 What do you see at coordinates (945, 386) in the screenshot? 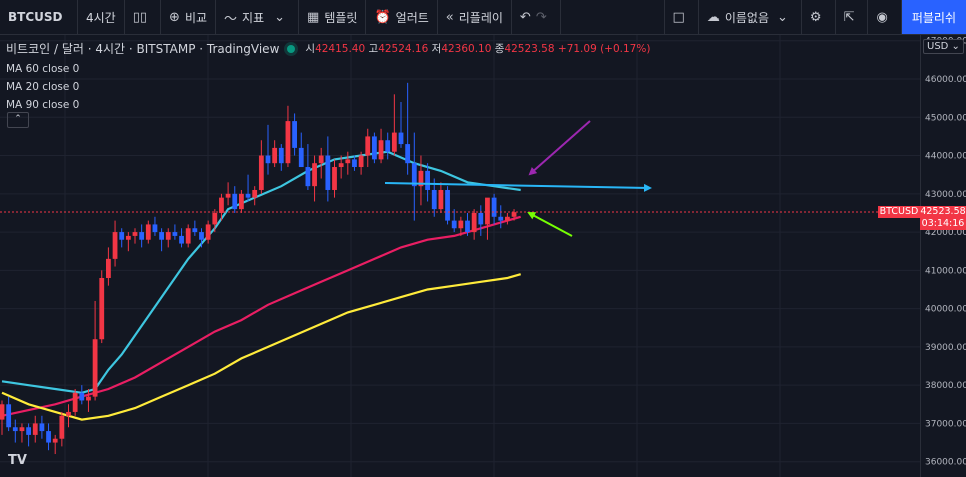
I see `price-tick-label: 38000.00` at bounding box center [945, 386].